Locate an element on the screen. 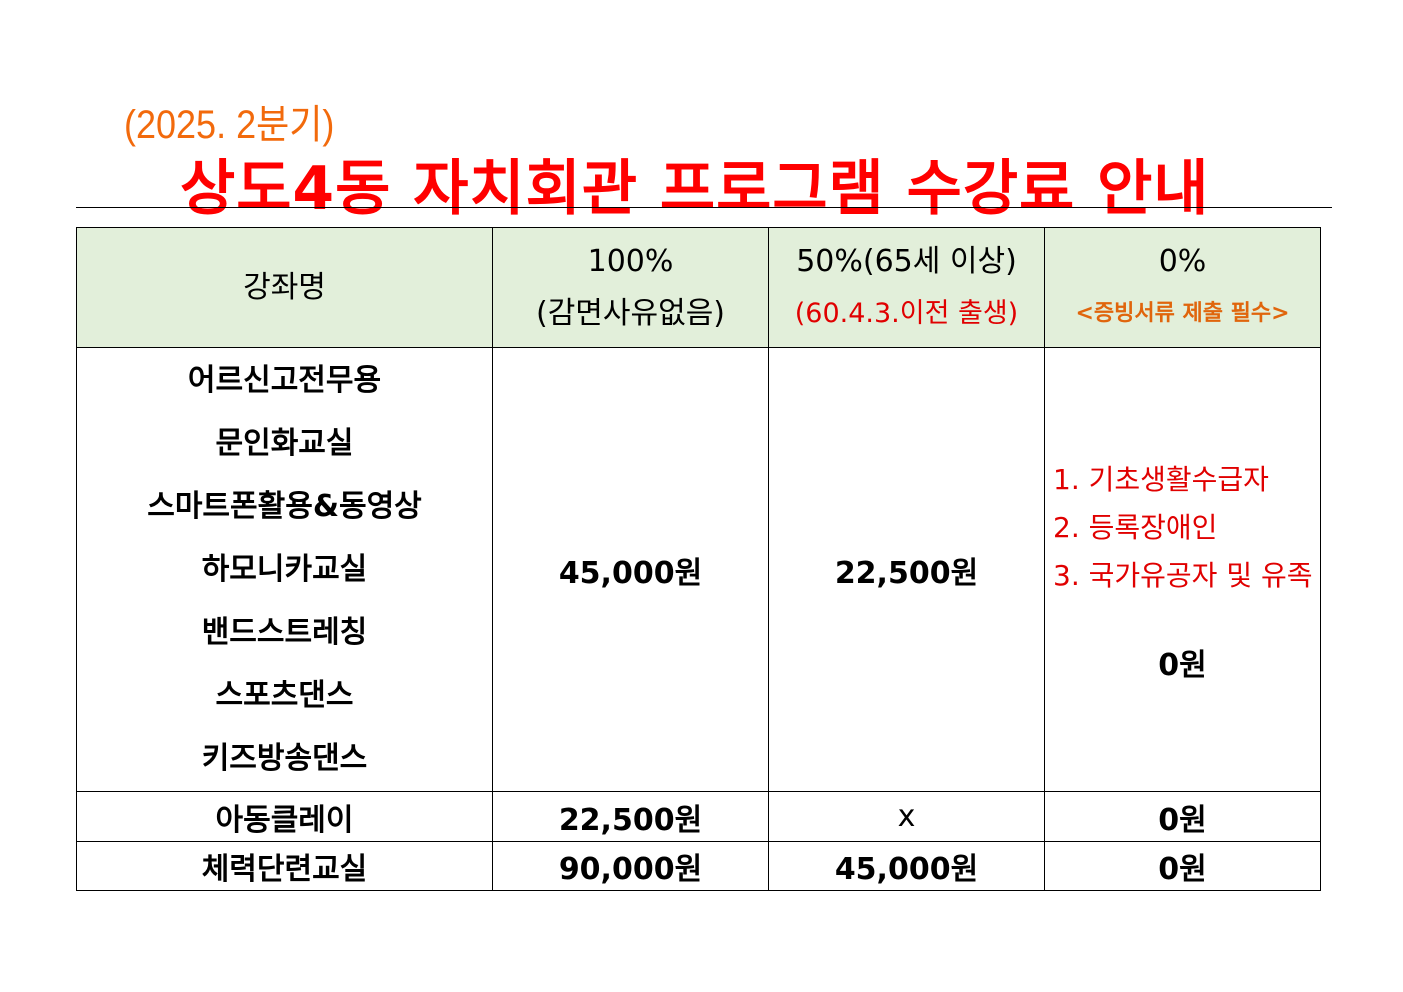 The height and width of the screenshot is (992, 1403). header-half: 50%(65세 이상) (60.4.3.이전 출생) is located at coordinates (906, 287).